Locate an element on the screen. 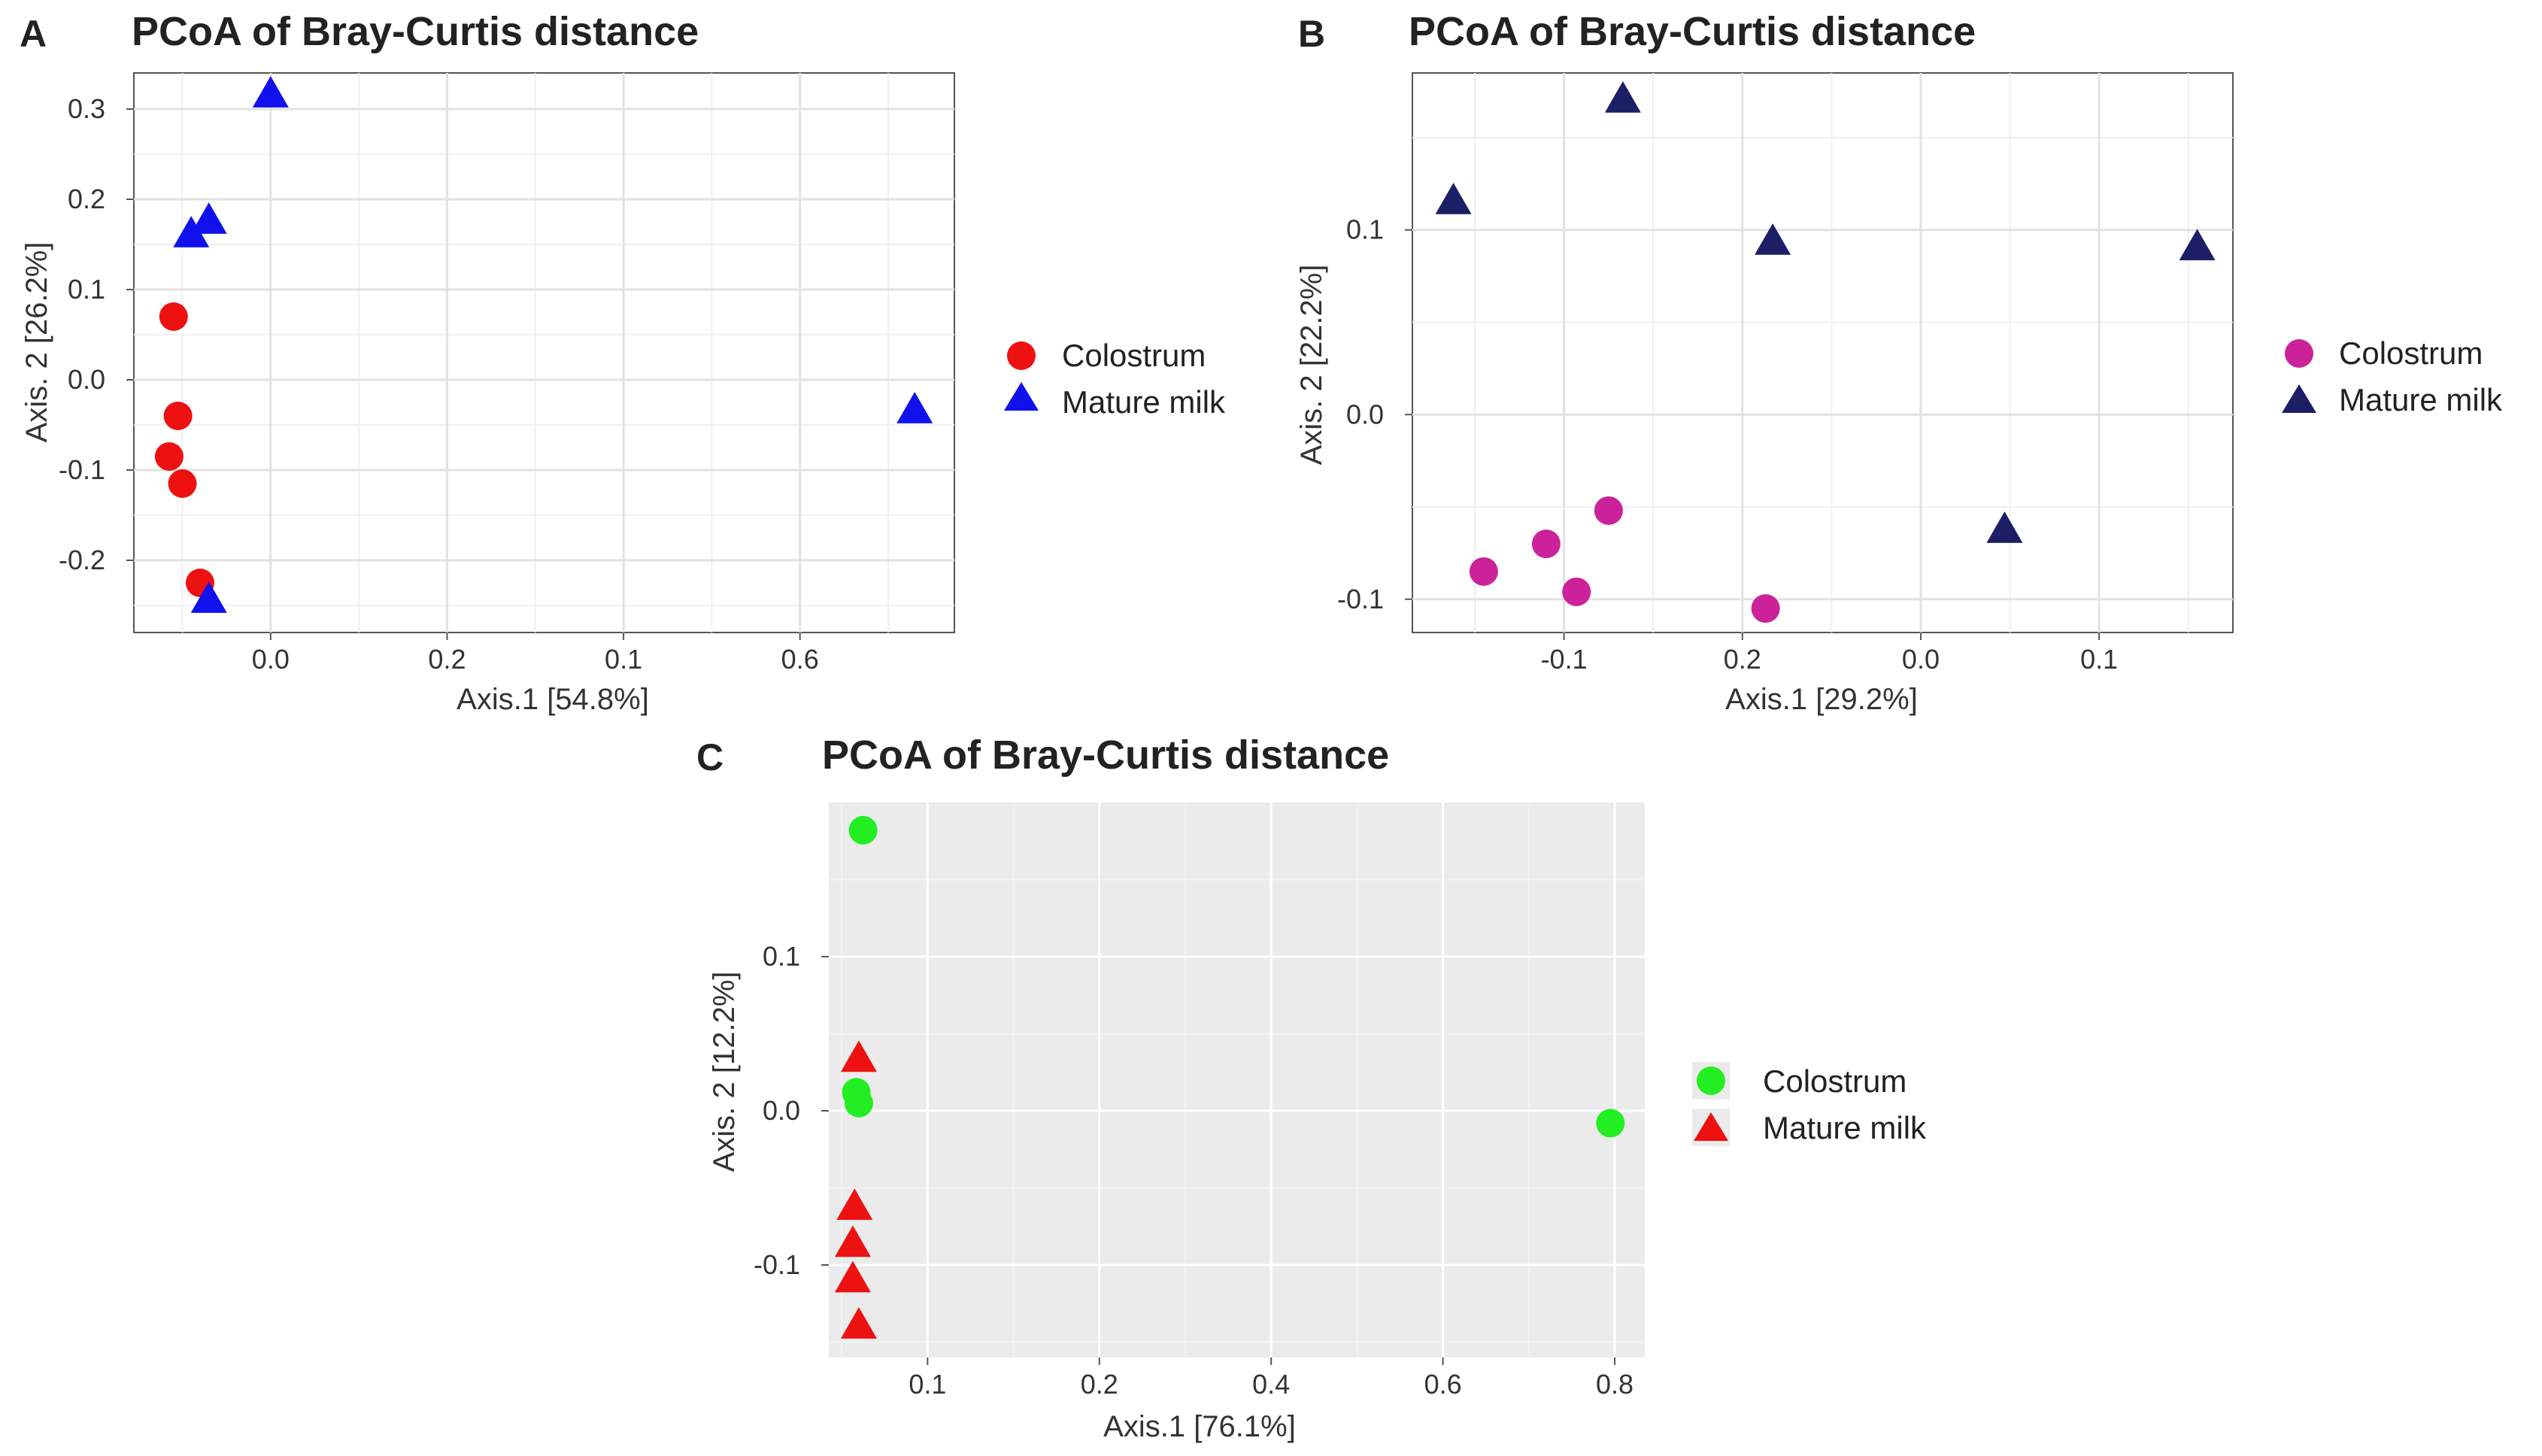  panel-b-x-tick-label: 0.2 is located at coordinates (1743, 659).